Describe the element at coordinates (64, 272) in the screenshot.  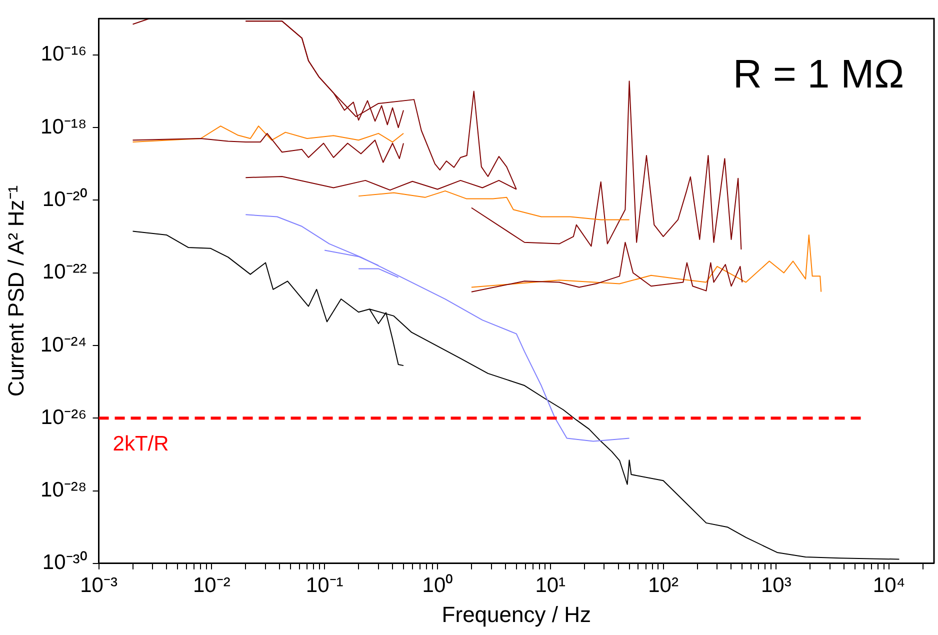
I see `y-tick-label: 10⁻²²` at that location.